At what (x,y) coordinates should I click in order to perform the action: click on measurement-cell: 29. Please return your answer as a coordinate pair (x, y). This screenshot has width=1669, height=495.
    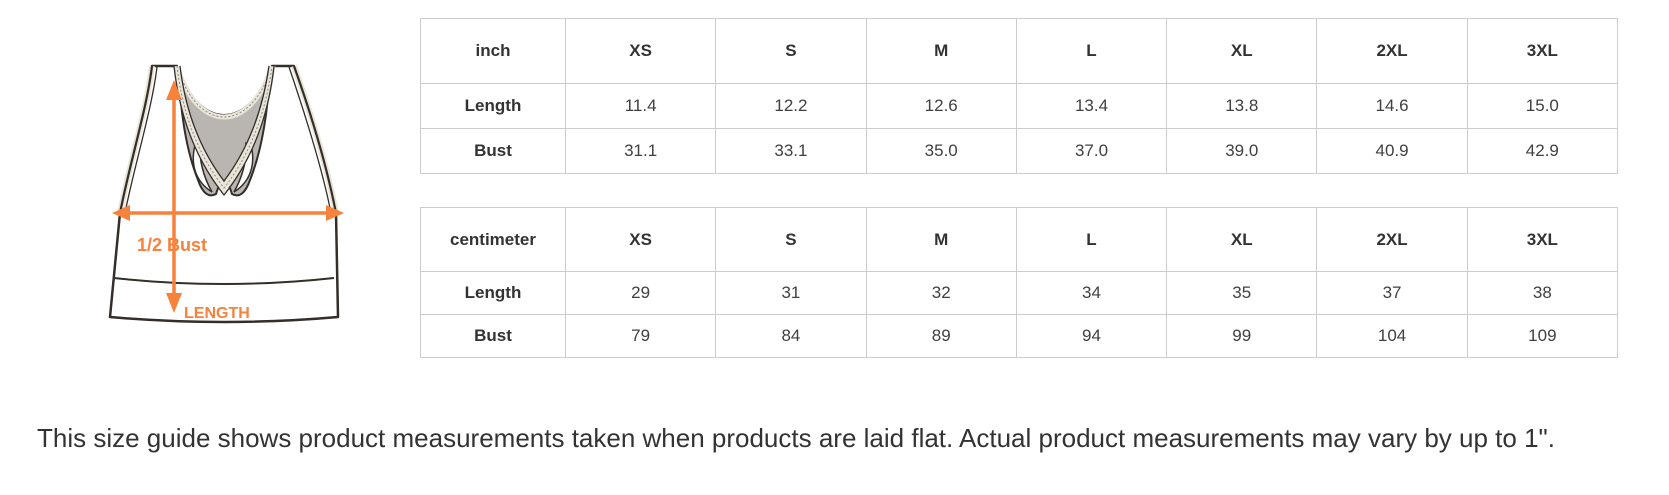
    Looking at the image, I should click on (640, 293).